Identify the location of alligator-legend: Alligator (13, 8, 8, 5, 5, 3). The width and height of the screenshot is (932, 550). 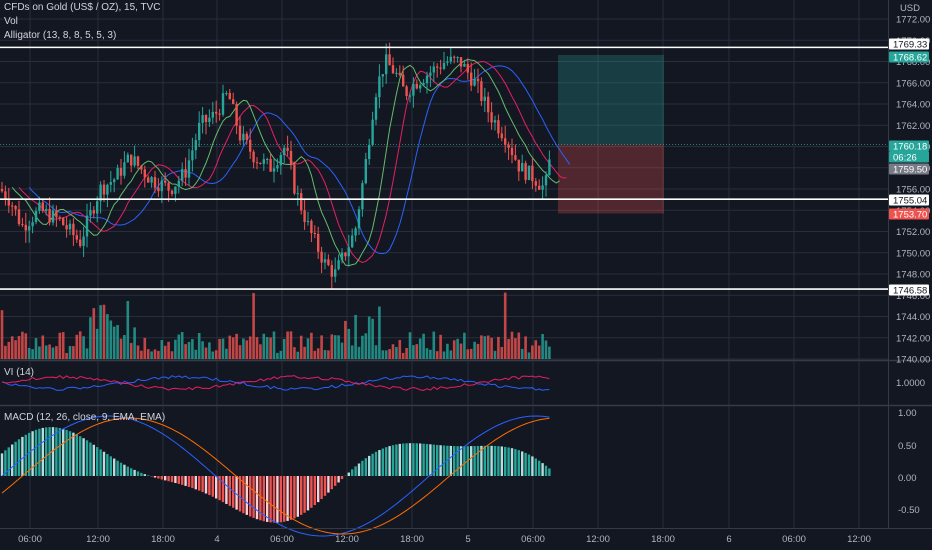
(60, 35).